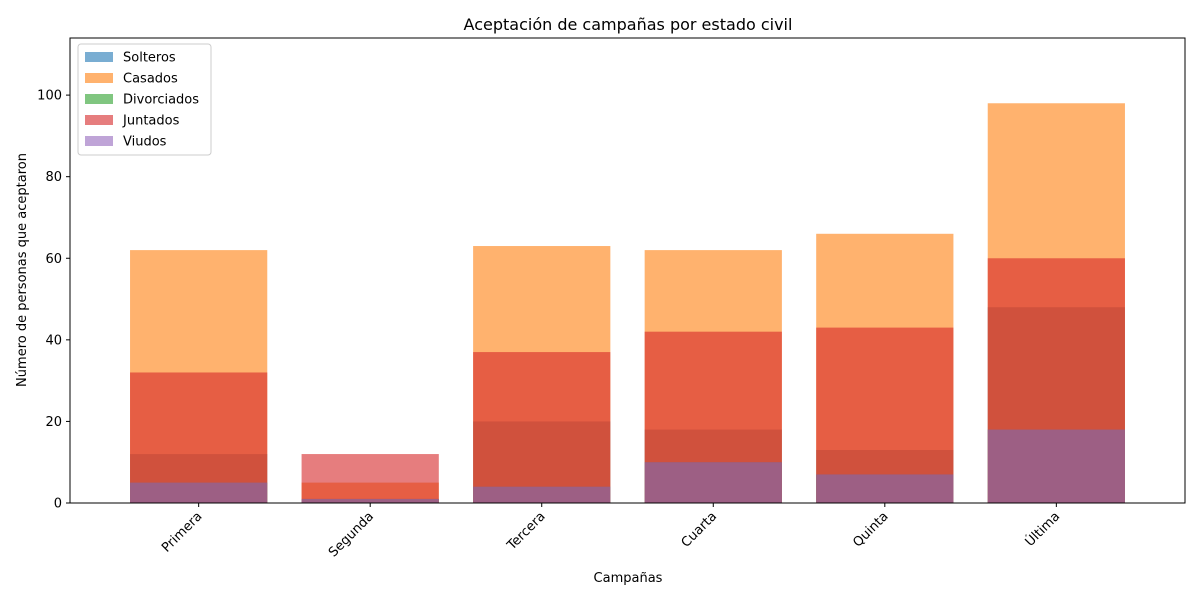 This screenshot has height=600, width=1200. Describe the element at coordinates (351, 534) in the screenshot. I see `x-tick-label-1: Segunda` at that location.